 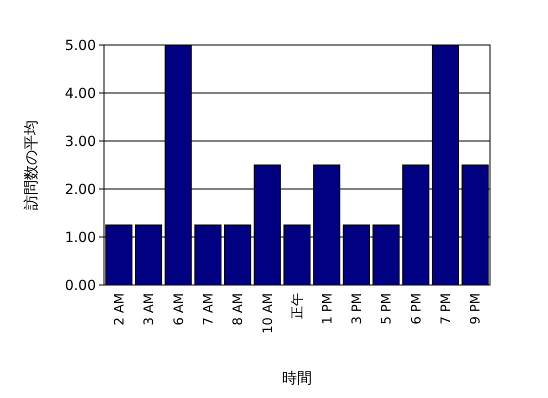 What do you see at coordinates (80, 46) in the screenshot?
I see `y-tick-label: 5.00` at bounding box center [80, 46].